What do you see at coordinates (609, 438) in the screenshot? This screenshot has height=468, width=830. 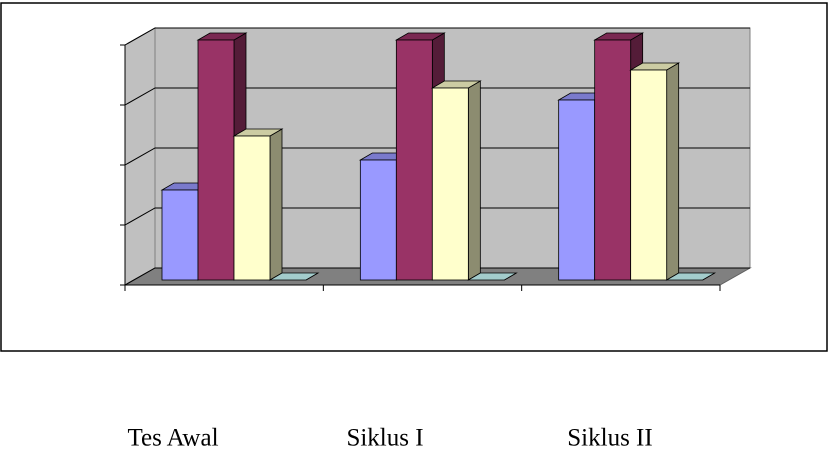 I see `x-tick-label: Siklus II` at bounding box center [609, 438].